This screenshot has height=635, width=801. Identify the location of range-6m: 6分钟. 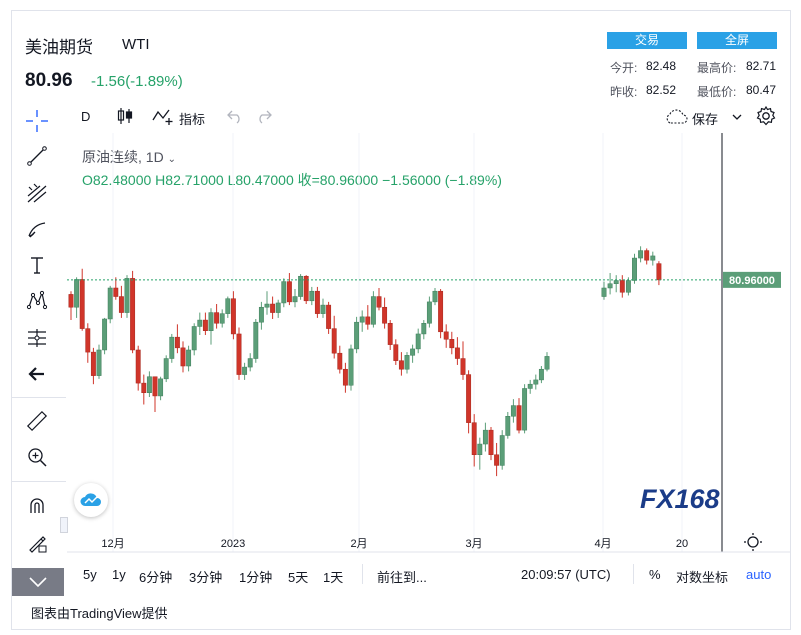
(156, 577).